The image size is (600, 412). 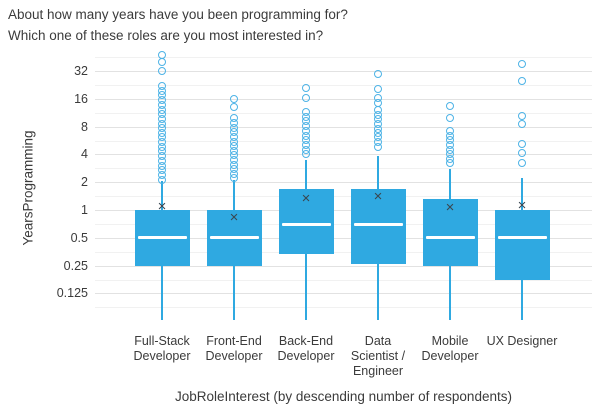 I want to click on x-tick-label-back-end-developer: Back-End Developer, so click(x=306, y=349).